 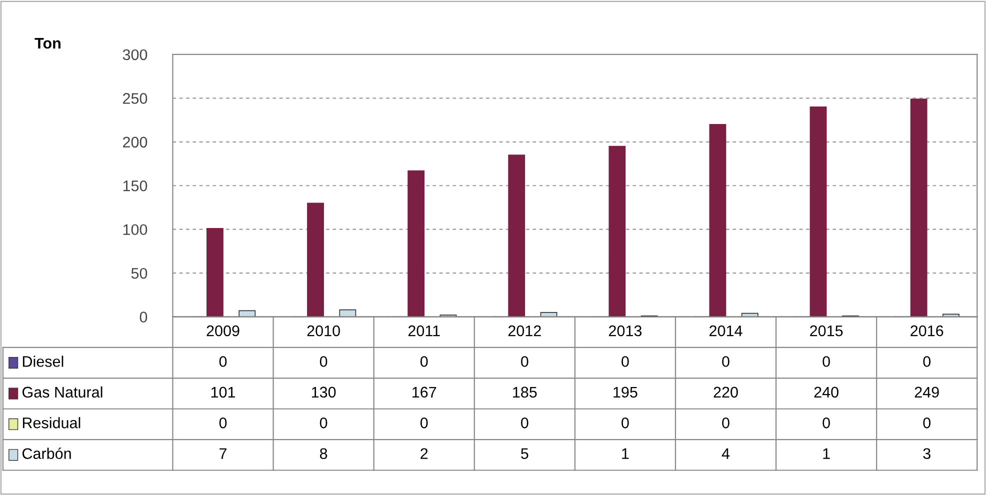 What do you see at coordinates (424, 330) in the screenshot?
I see `x-tick-label: 2011` at bounding box center [424, 330].